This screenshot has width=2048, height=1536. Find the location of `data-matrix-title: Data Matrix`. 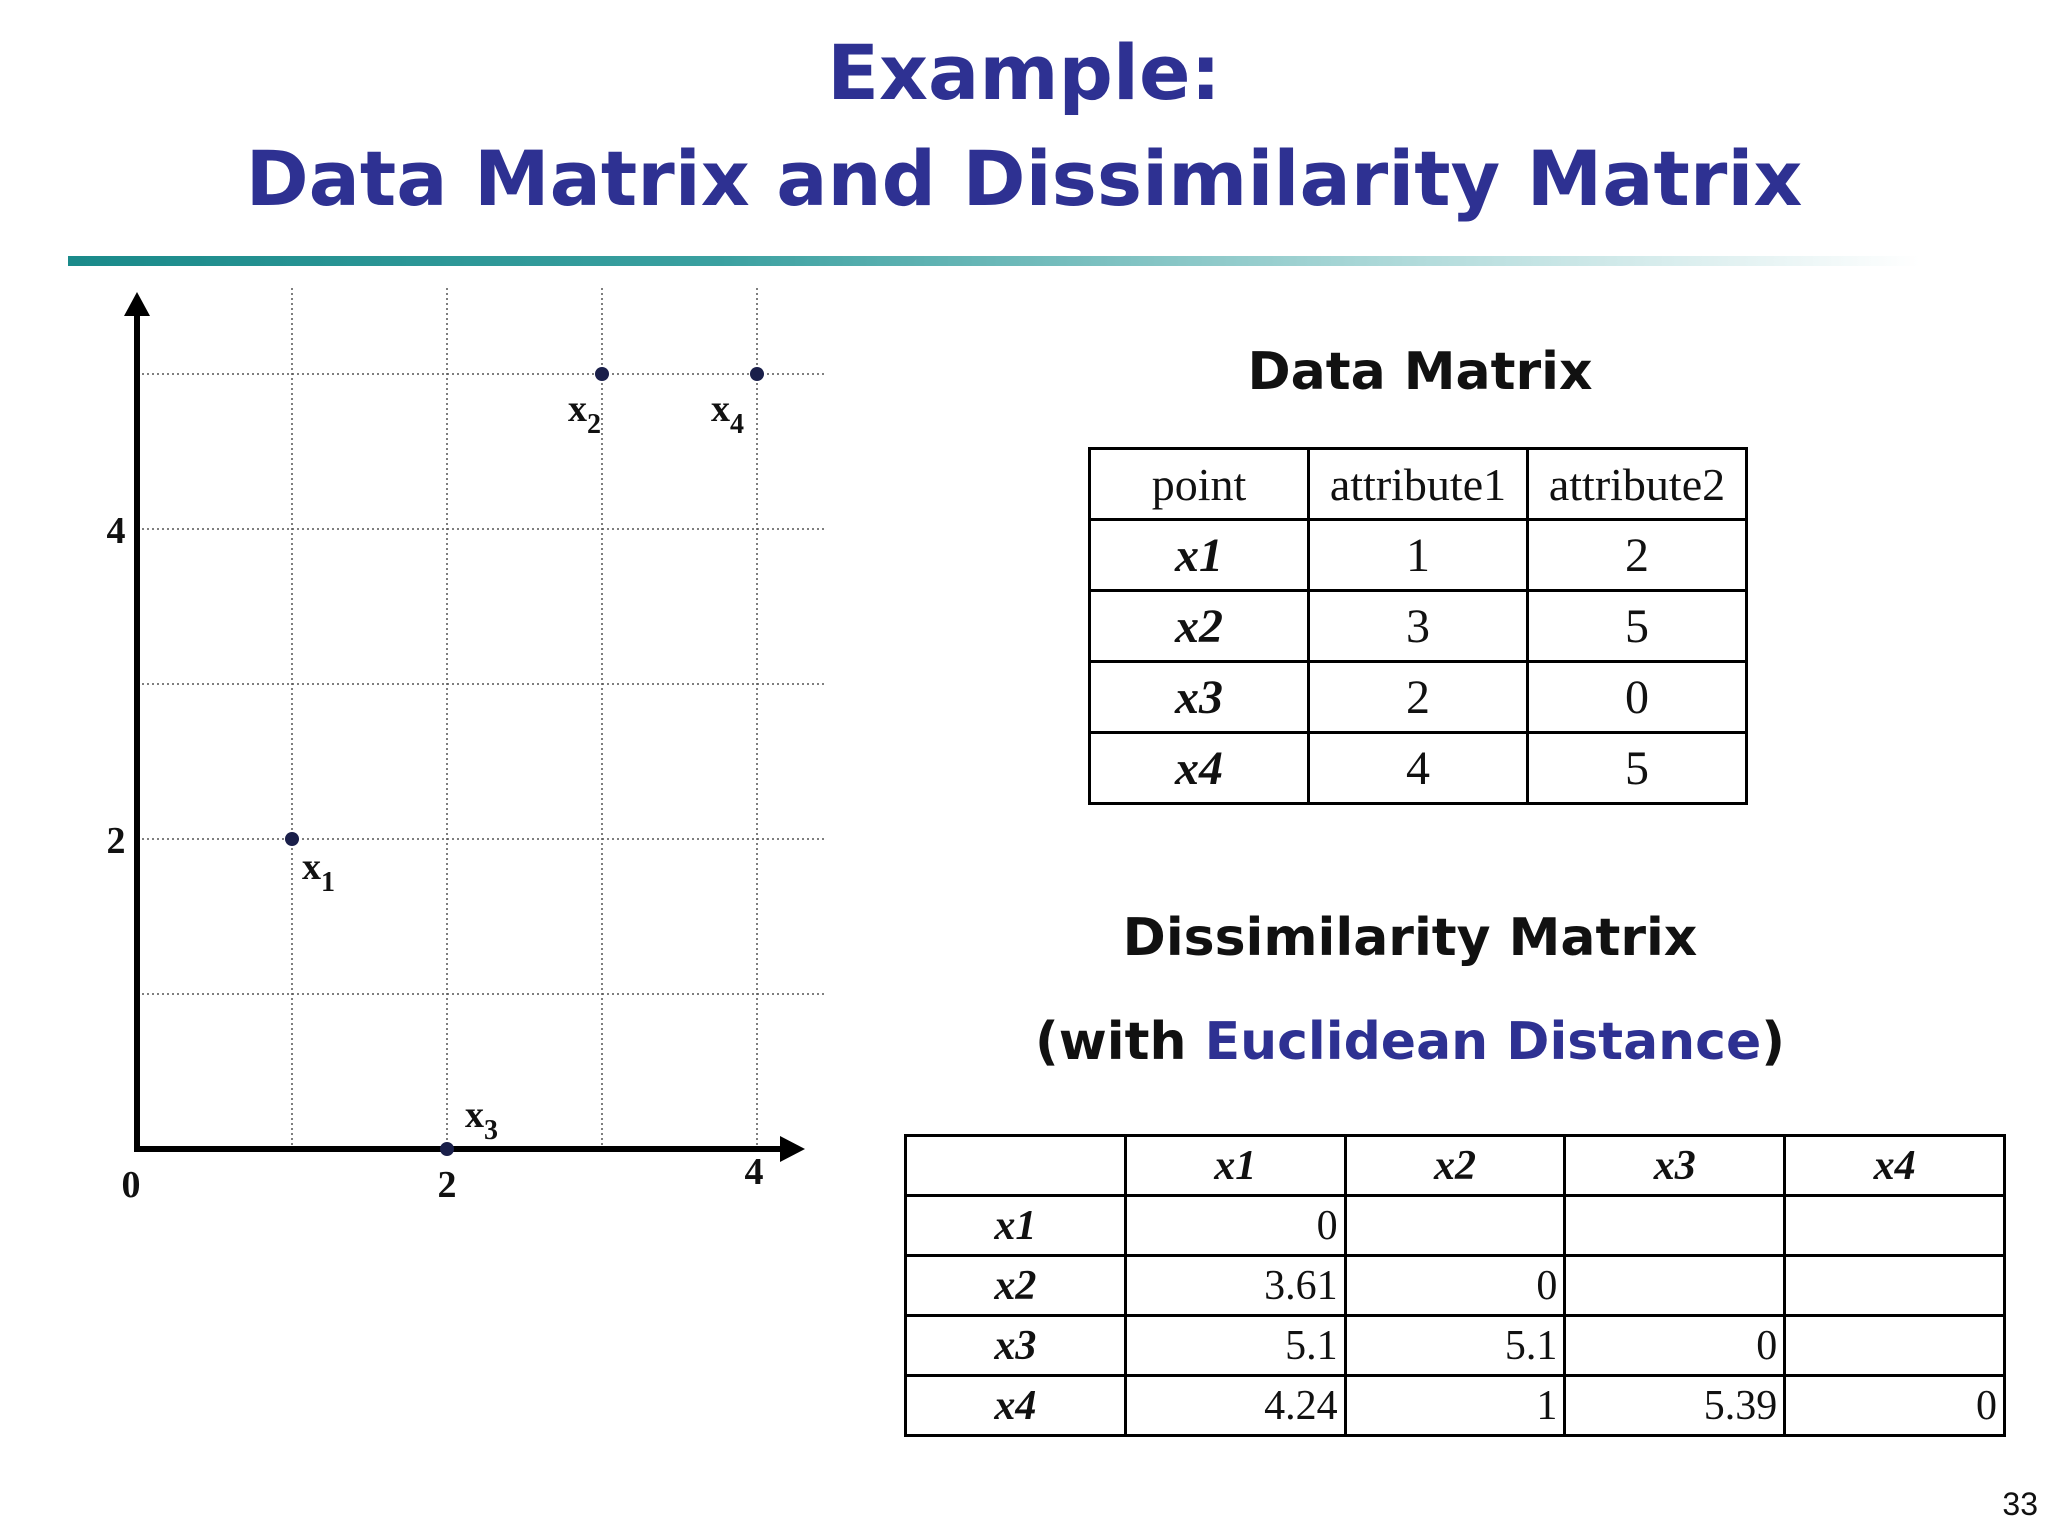

data-matrix-title: Data Matrix is located at coordinates (1420, 372).